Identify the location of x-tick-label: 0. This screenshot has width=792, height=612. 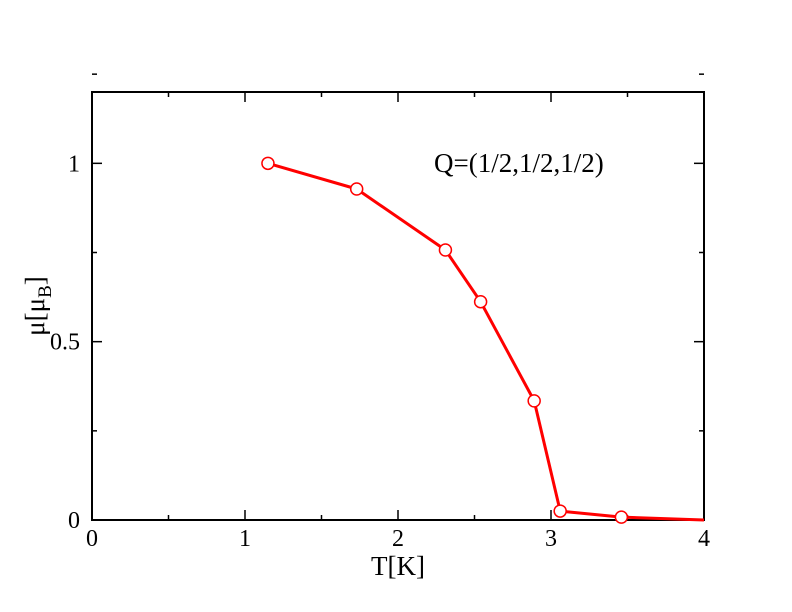
(92, 539).